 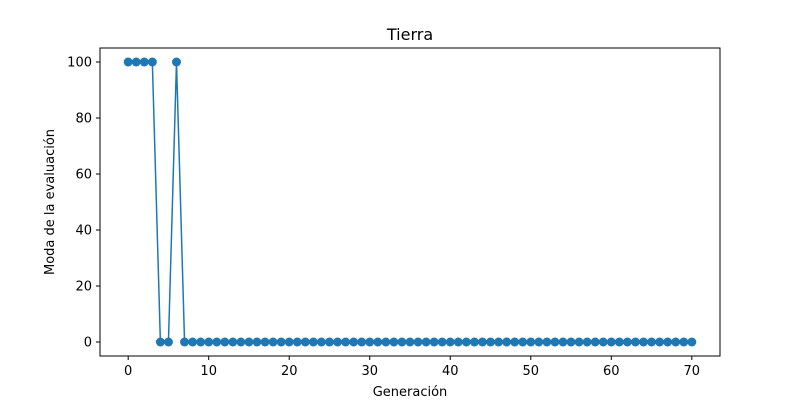 What do you see at coordinates (409, 34) in the screenshot?
I see `chart-title: Tierra` at bounding box center [409, 34].